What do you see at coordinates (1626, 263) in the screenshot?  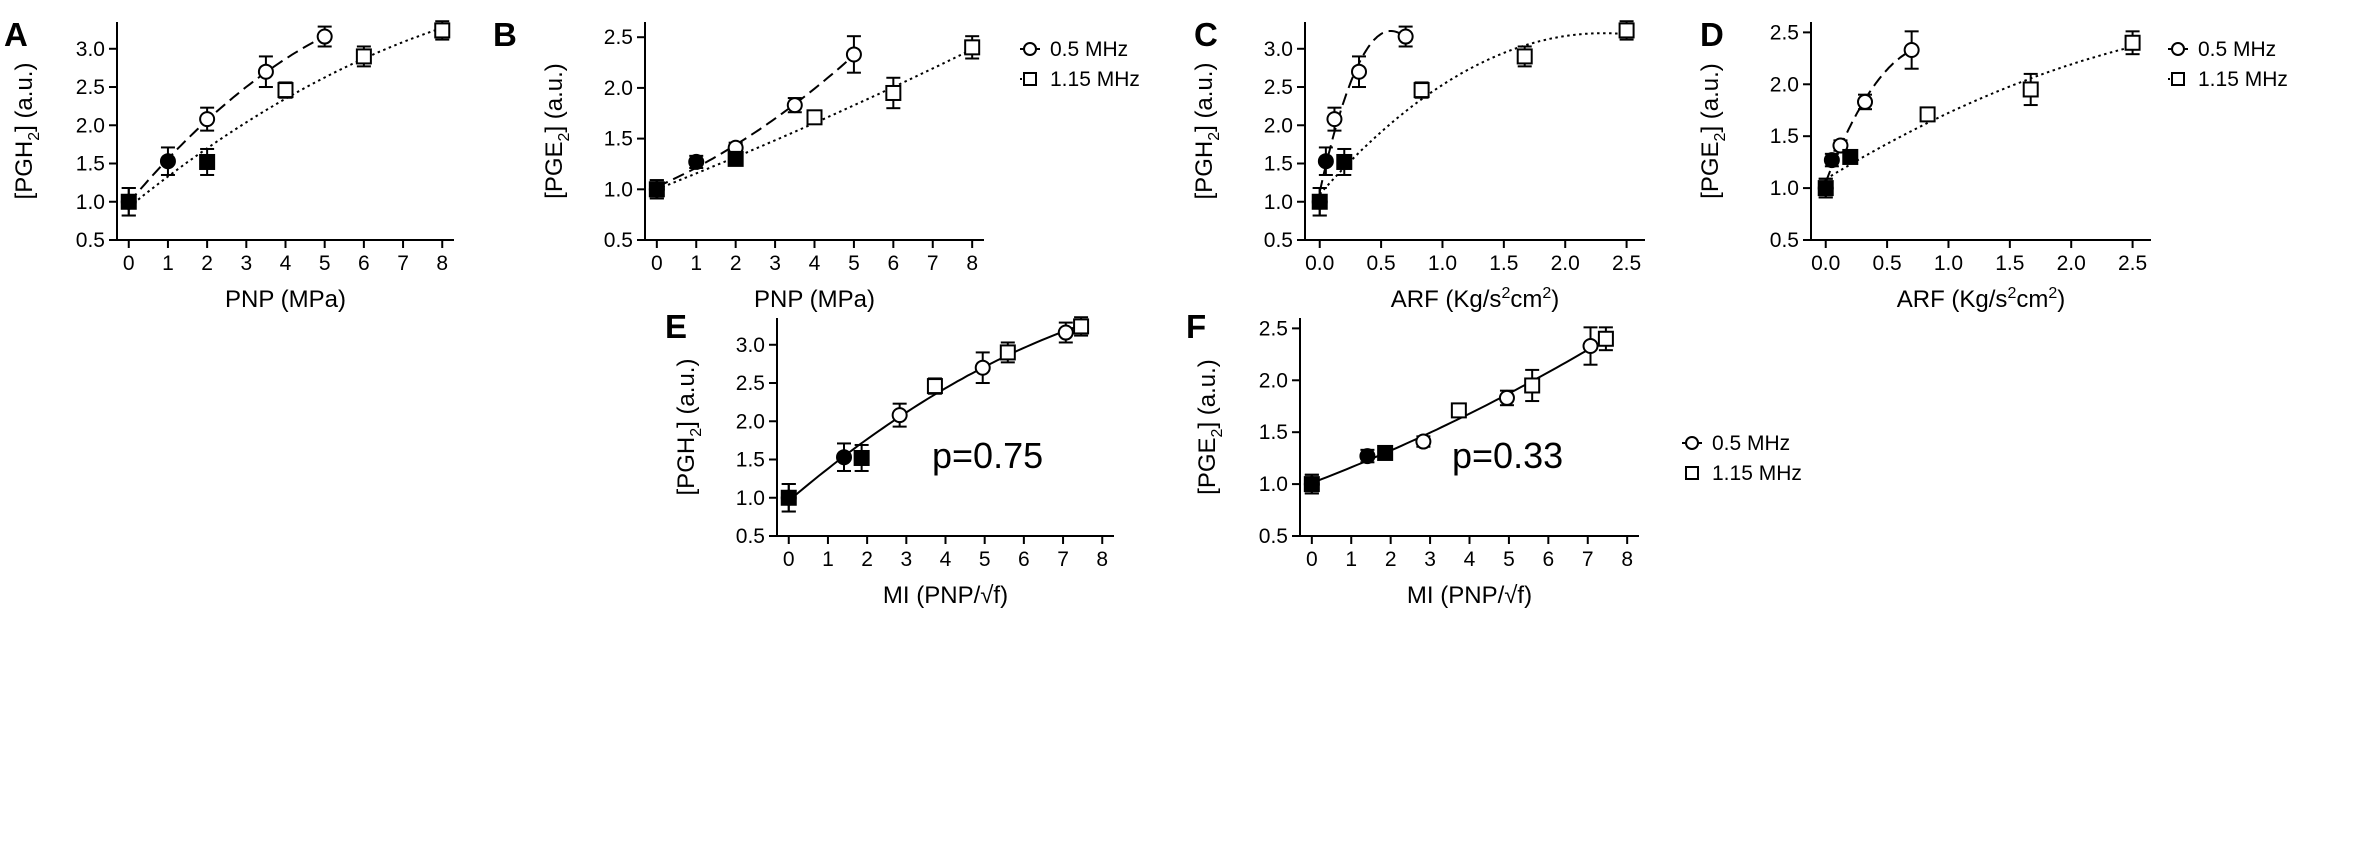 I see `x-tick-label: 2.5` at bounding box center [1626, 263].